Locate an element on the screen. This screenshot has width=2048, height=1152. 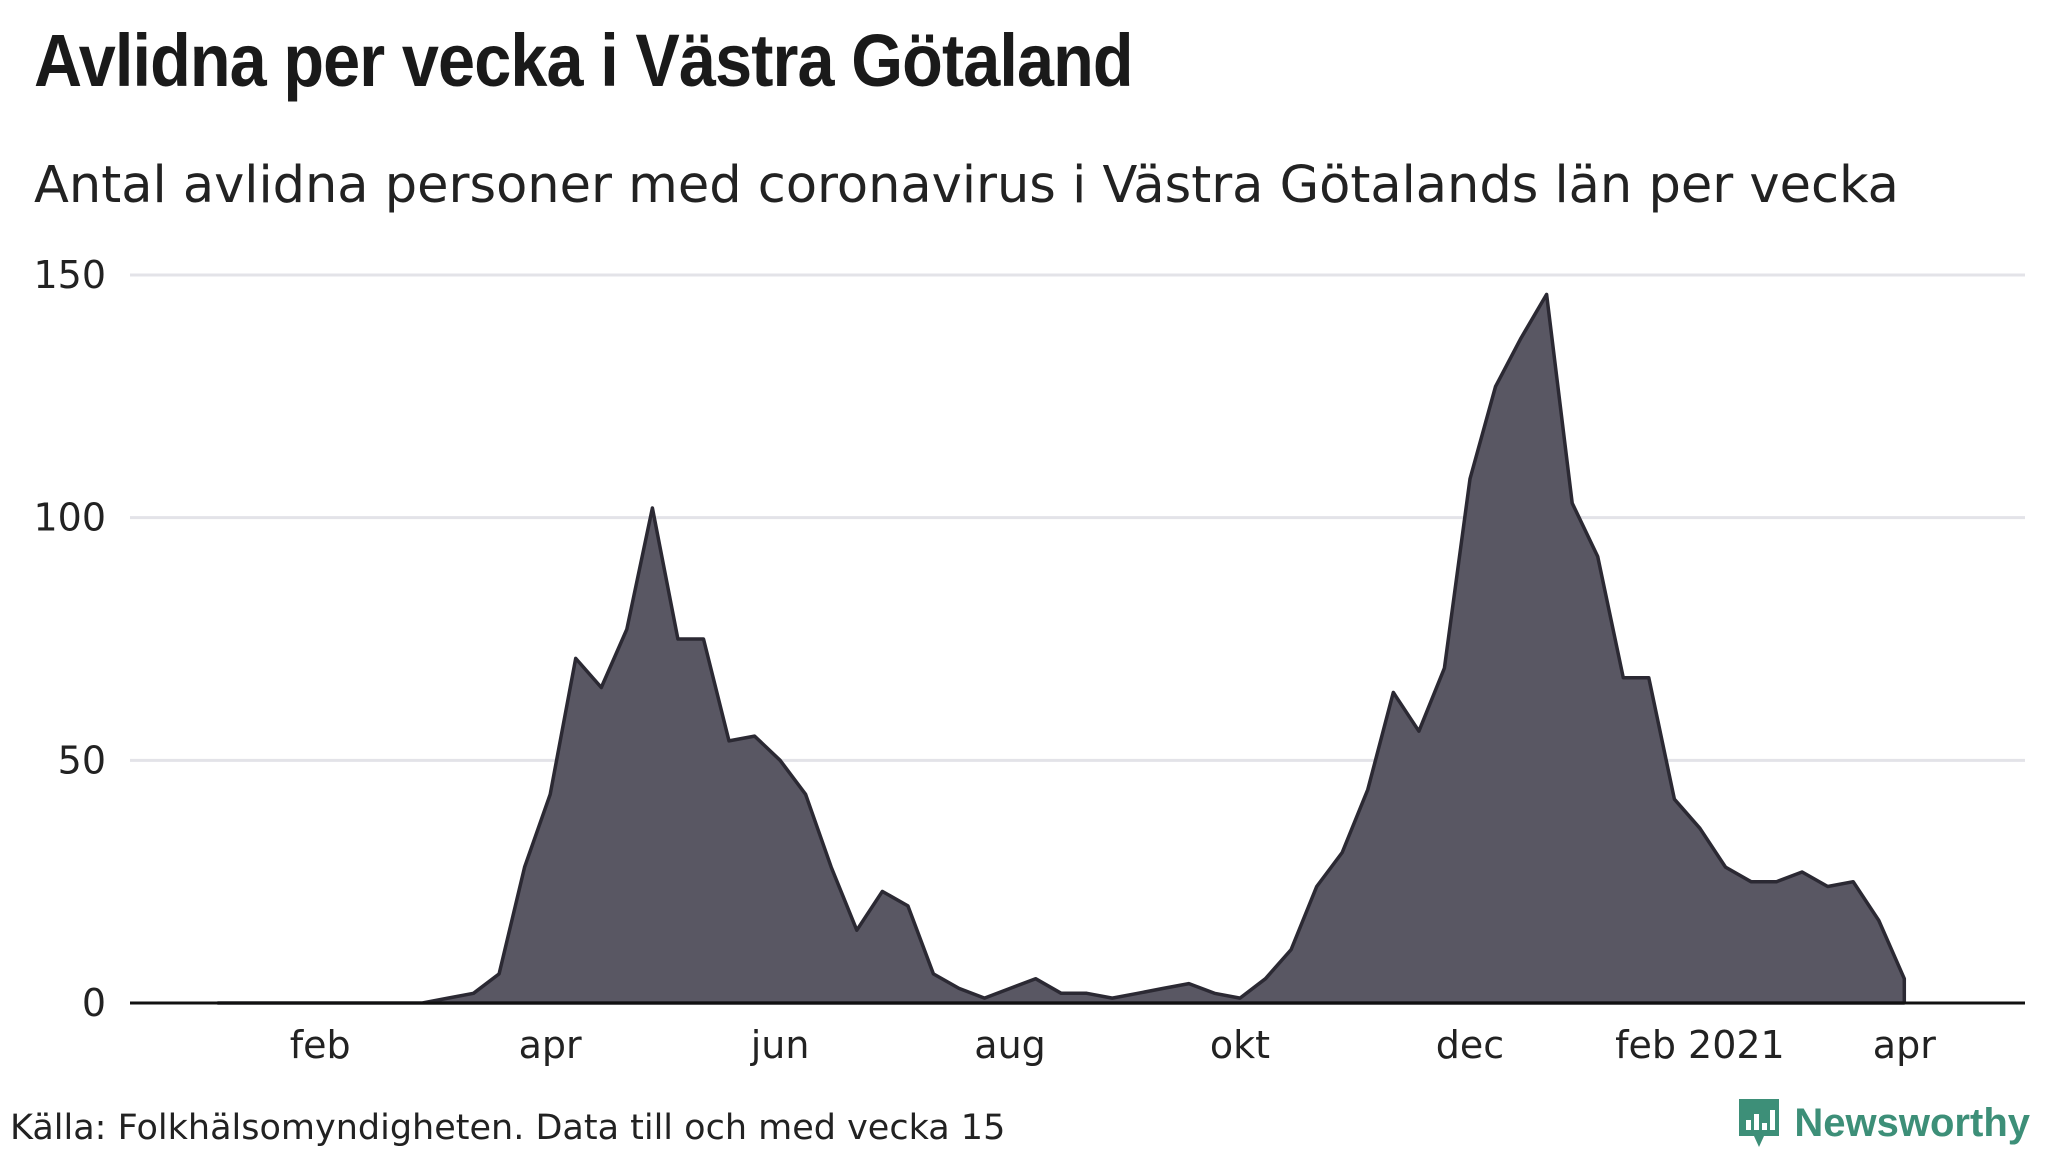
x-tick-label: okt is located at coordinates (1240, 1045).